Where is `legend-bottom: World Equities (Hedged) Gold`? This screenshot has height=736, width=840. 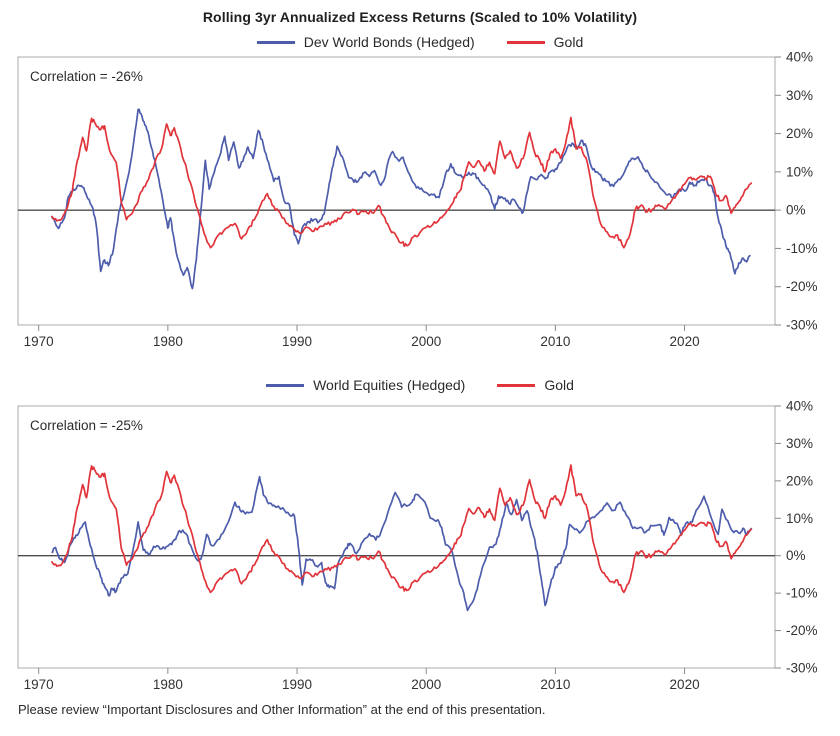
legend-bottom: World Equities (Hedged) Gold is located at coordinates (420, 385).